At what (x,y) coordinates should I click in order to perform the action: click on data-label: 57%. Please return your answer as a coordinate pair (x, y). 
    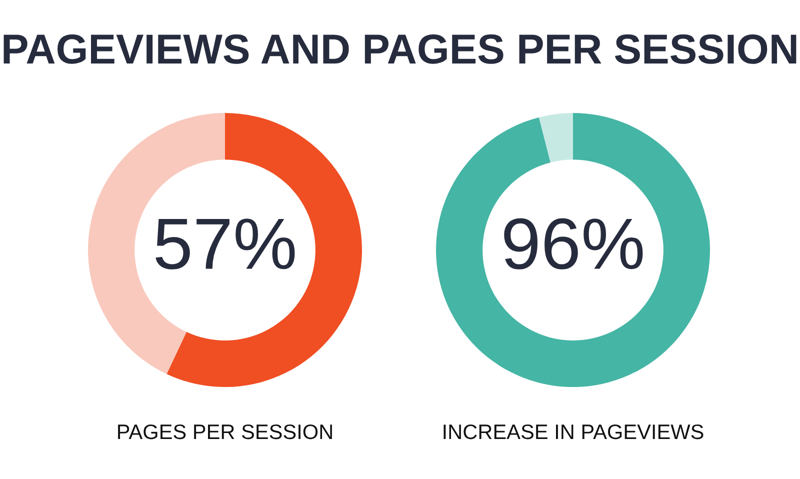
    Looking at the image, I should click on (225, 244).